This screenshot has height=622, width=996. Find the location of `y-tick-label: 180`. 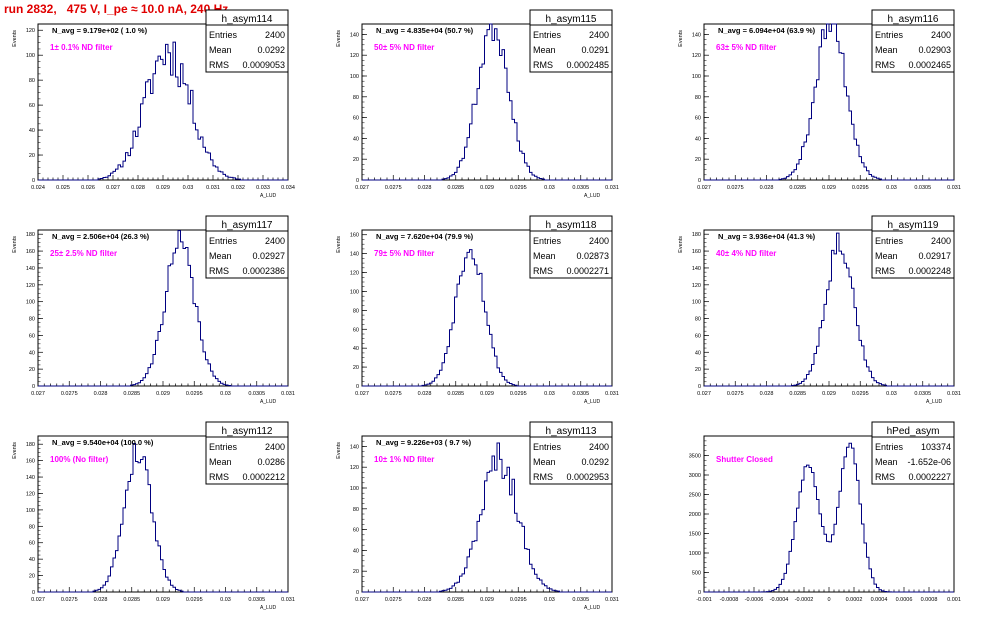

y-tick-label: 180 is located at coordinates (696, 235).